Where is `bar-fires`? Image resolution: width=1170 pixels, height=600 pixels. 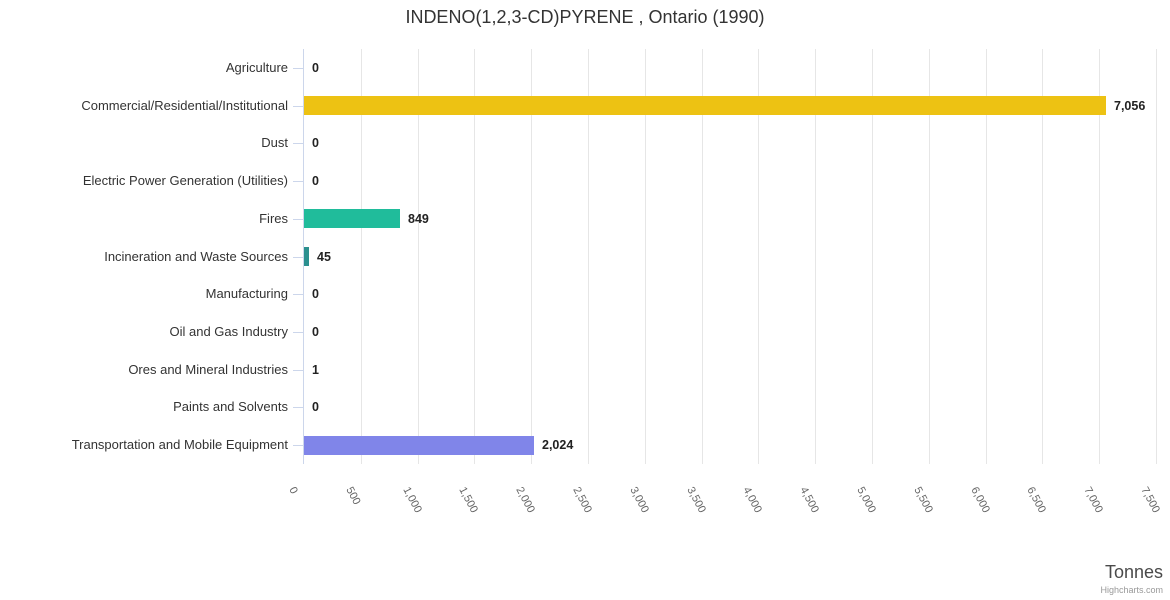
bar-fires is located at coordinates (352, 218).